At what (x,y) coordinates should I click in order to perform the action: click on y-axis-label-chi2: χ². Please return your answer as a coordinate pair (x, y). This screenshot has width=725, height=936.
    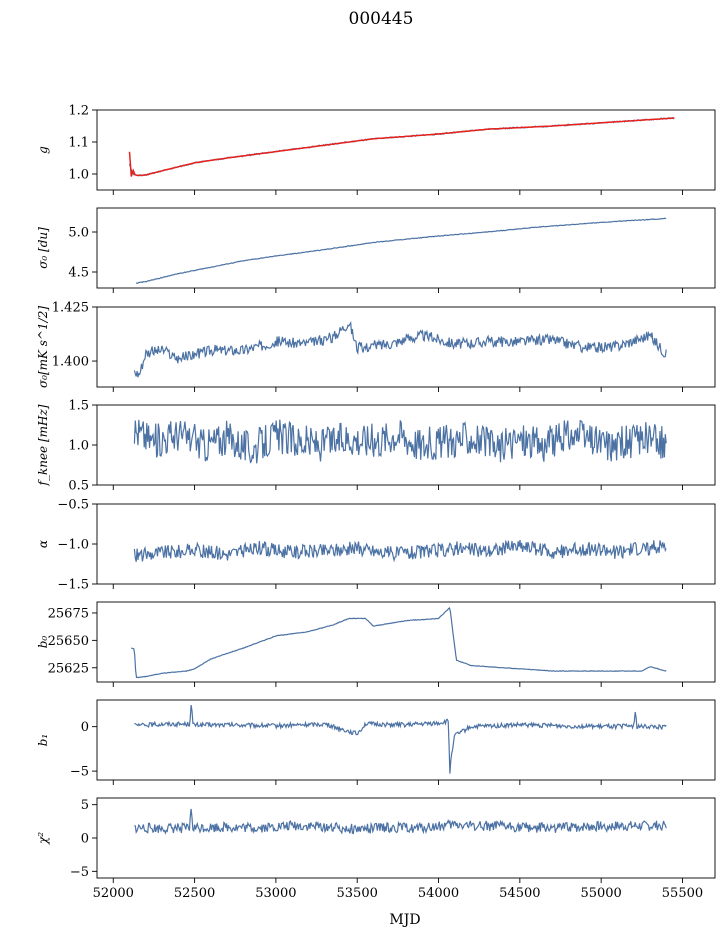
    Looking at the image, I should click on (43, 838).